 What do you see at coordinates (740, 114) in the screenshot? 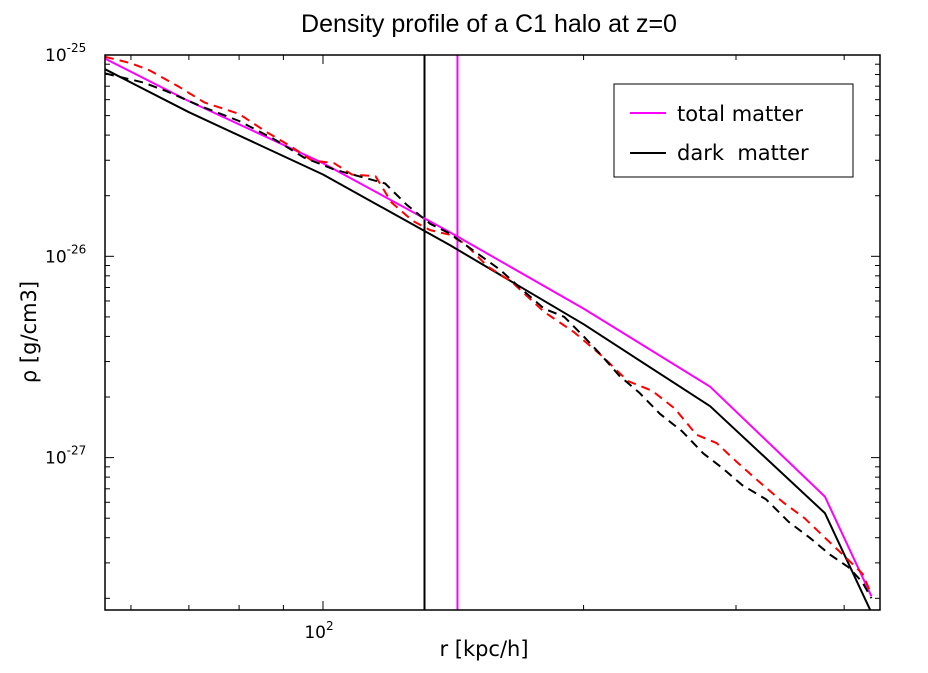
I see `legend-label-total-matter: total matter` at bounding box center [740, 114].